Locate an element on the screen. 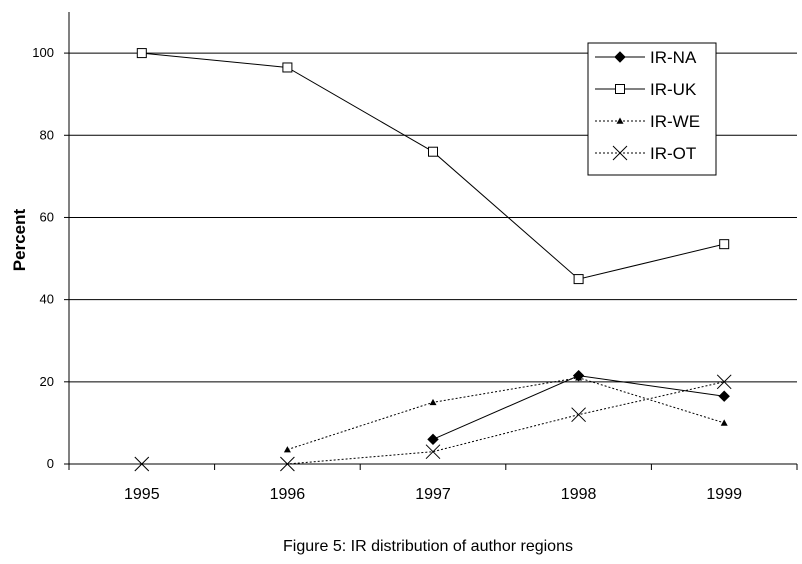 This screenshot has height=564, width=802. legend-label: IR-WE is located at coordinates (675, 121).